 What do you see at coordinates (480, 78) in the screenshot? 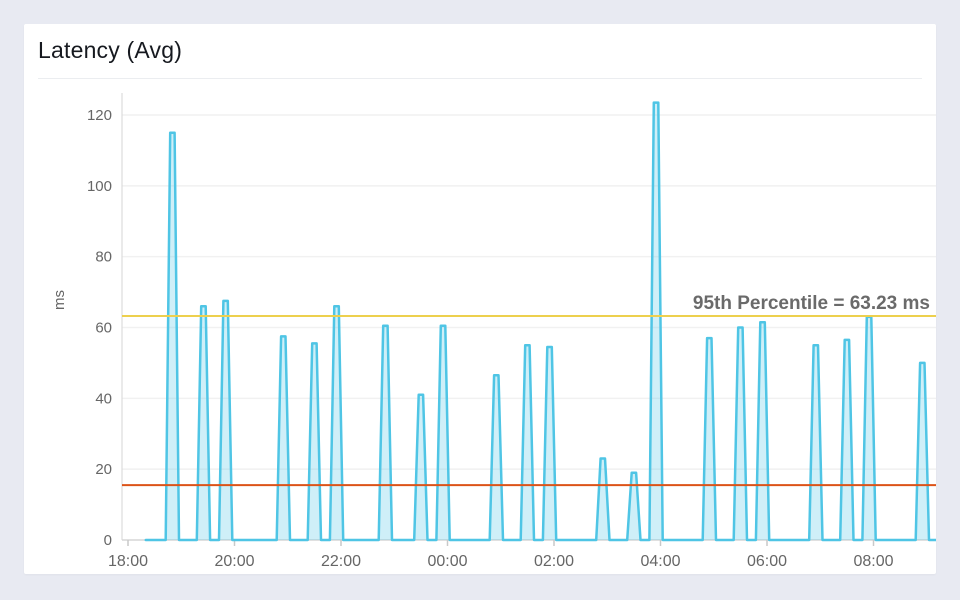
I see `header-divider` at bounding box center [480, 78].